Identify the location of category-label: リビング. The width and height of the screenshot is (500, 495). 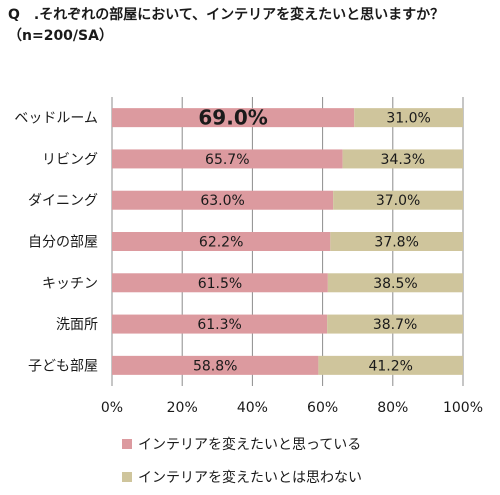
(70, 160).